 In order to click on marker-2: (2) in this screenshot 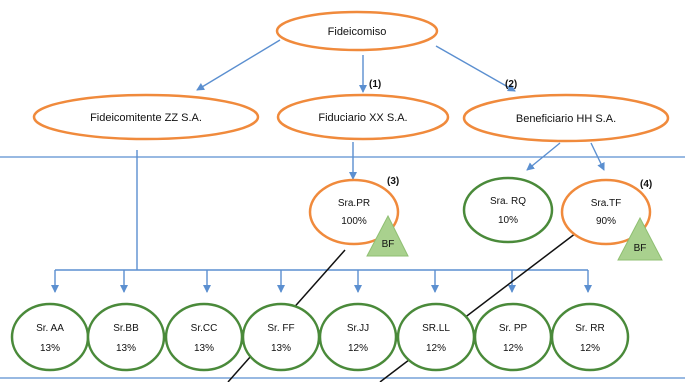, I will do `click(511, 84)`.